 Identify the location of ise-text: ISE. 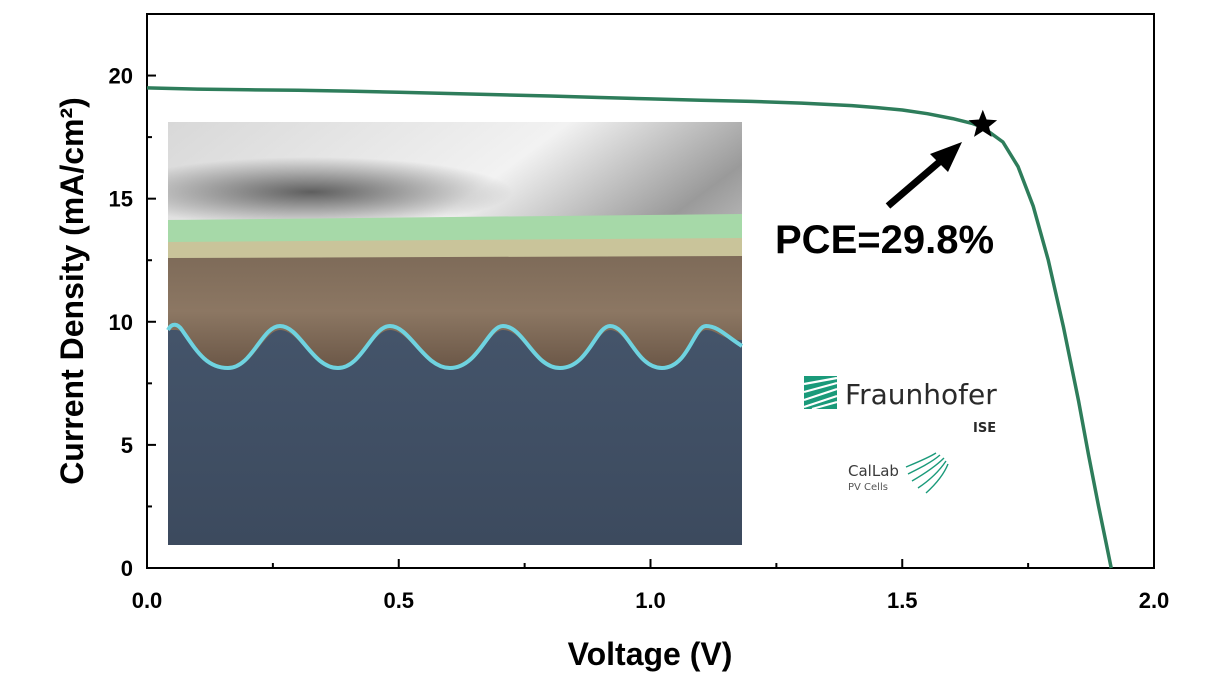
(984, 428).